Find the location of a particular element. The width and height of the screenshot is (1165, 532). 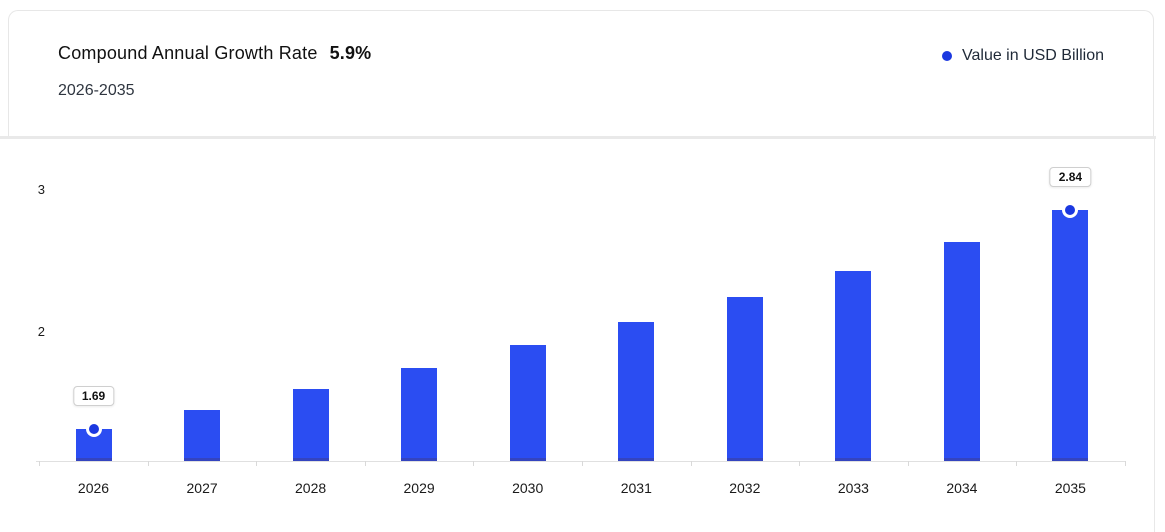

x-axis-label: 2032 is located at coordinates (745, 488).